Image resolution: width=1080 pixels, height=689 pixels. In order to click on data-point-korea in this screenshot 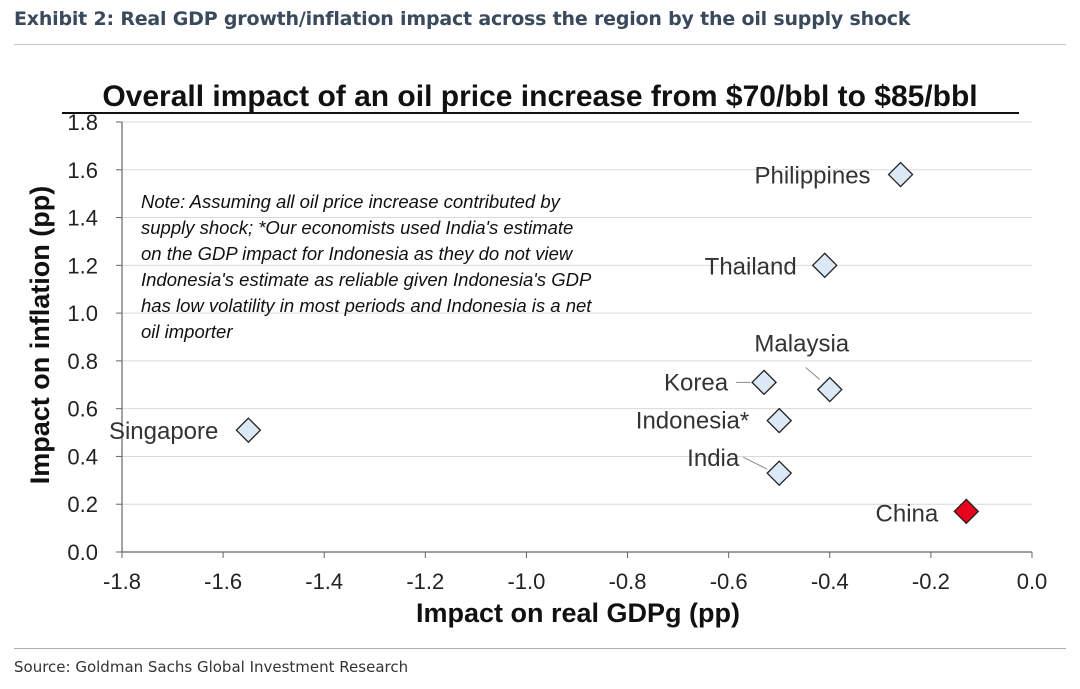, I will do `click(764, 382)`.